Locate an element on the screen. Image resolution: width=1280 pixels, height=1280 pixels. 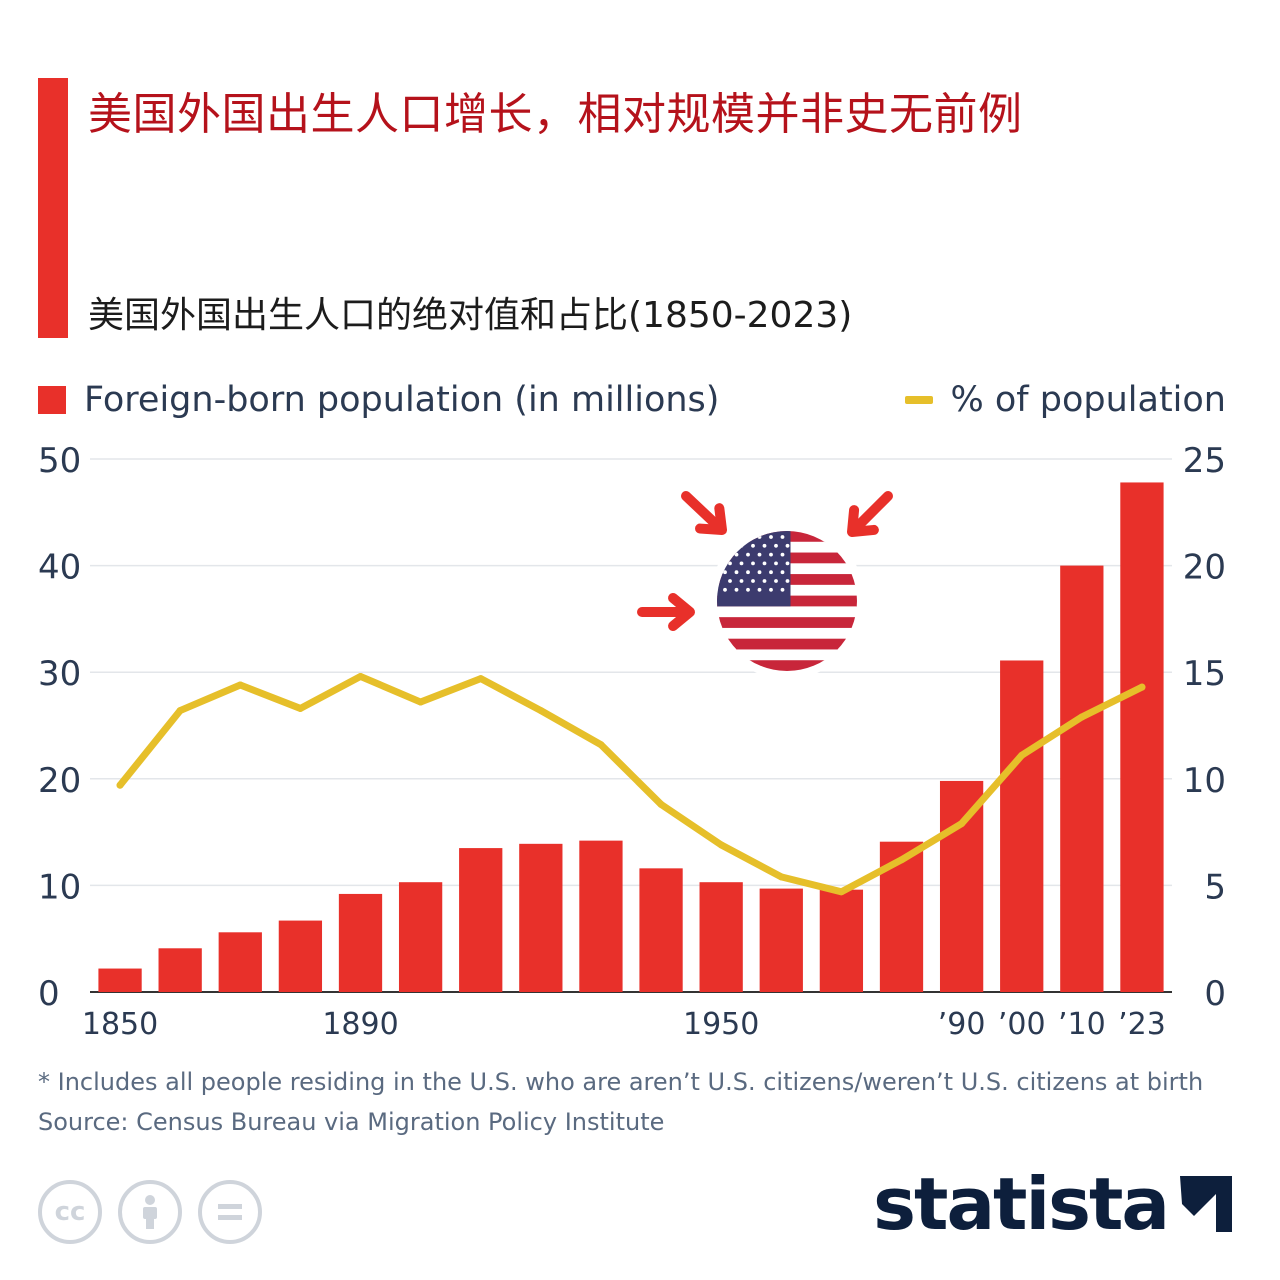
bar-2010 is located at coordinates (1082, 778).